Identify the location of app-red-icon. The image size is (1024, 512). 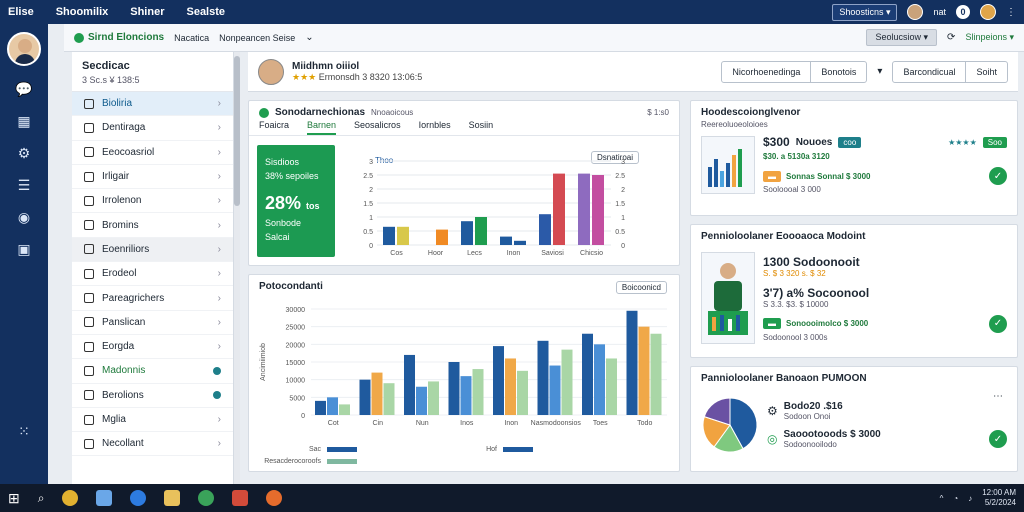
(240, 498).